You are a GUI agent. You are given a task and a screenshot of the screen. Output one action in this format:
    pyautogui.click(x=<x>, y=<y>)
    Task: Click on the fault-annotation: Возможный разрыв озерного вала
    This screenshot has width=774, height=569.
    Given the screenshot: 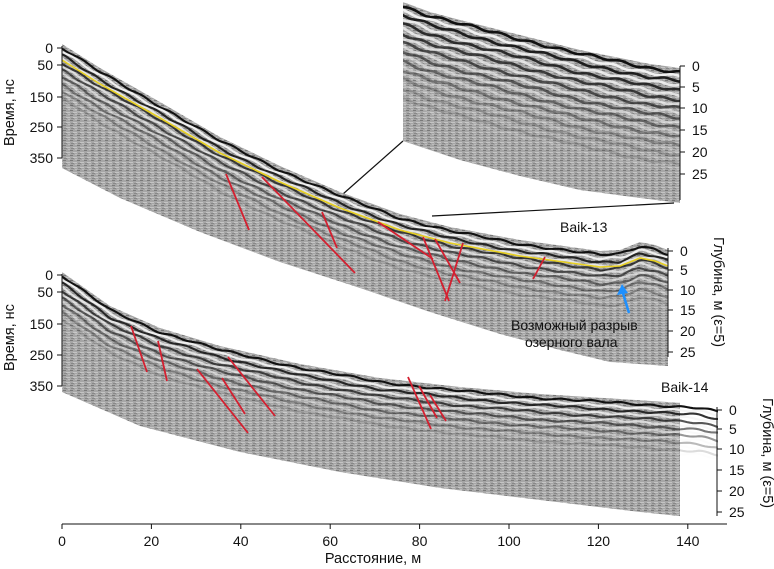 What is the action you would take?
    pyautogui.click(x=574, y=317)
    